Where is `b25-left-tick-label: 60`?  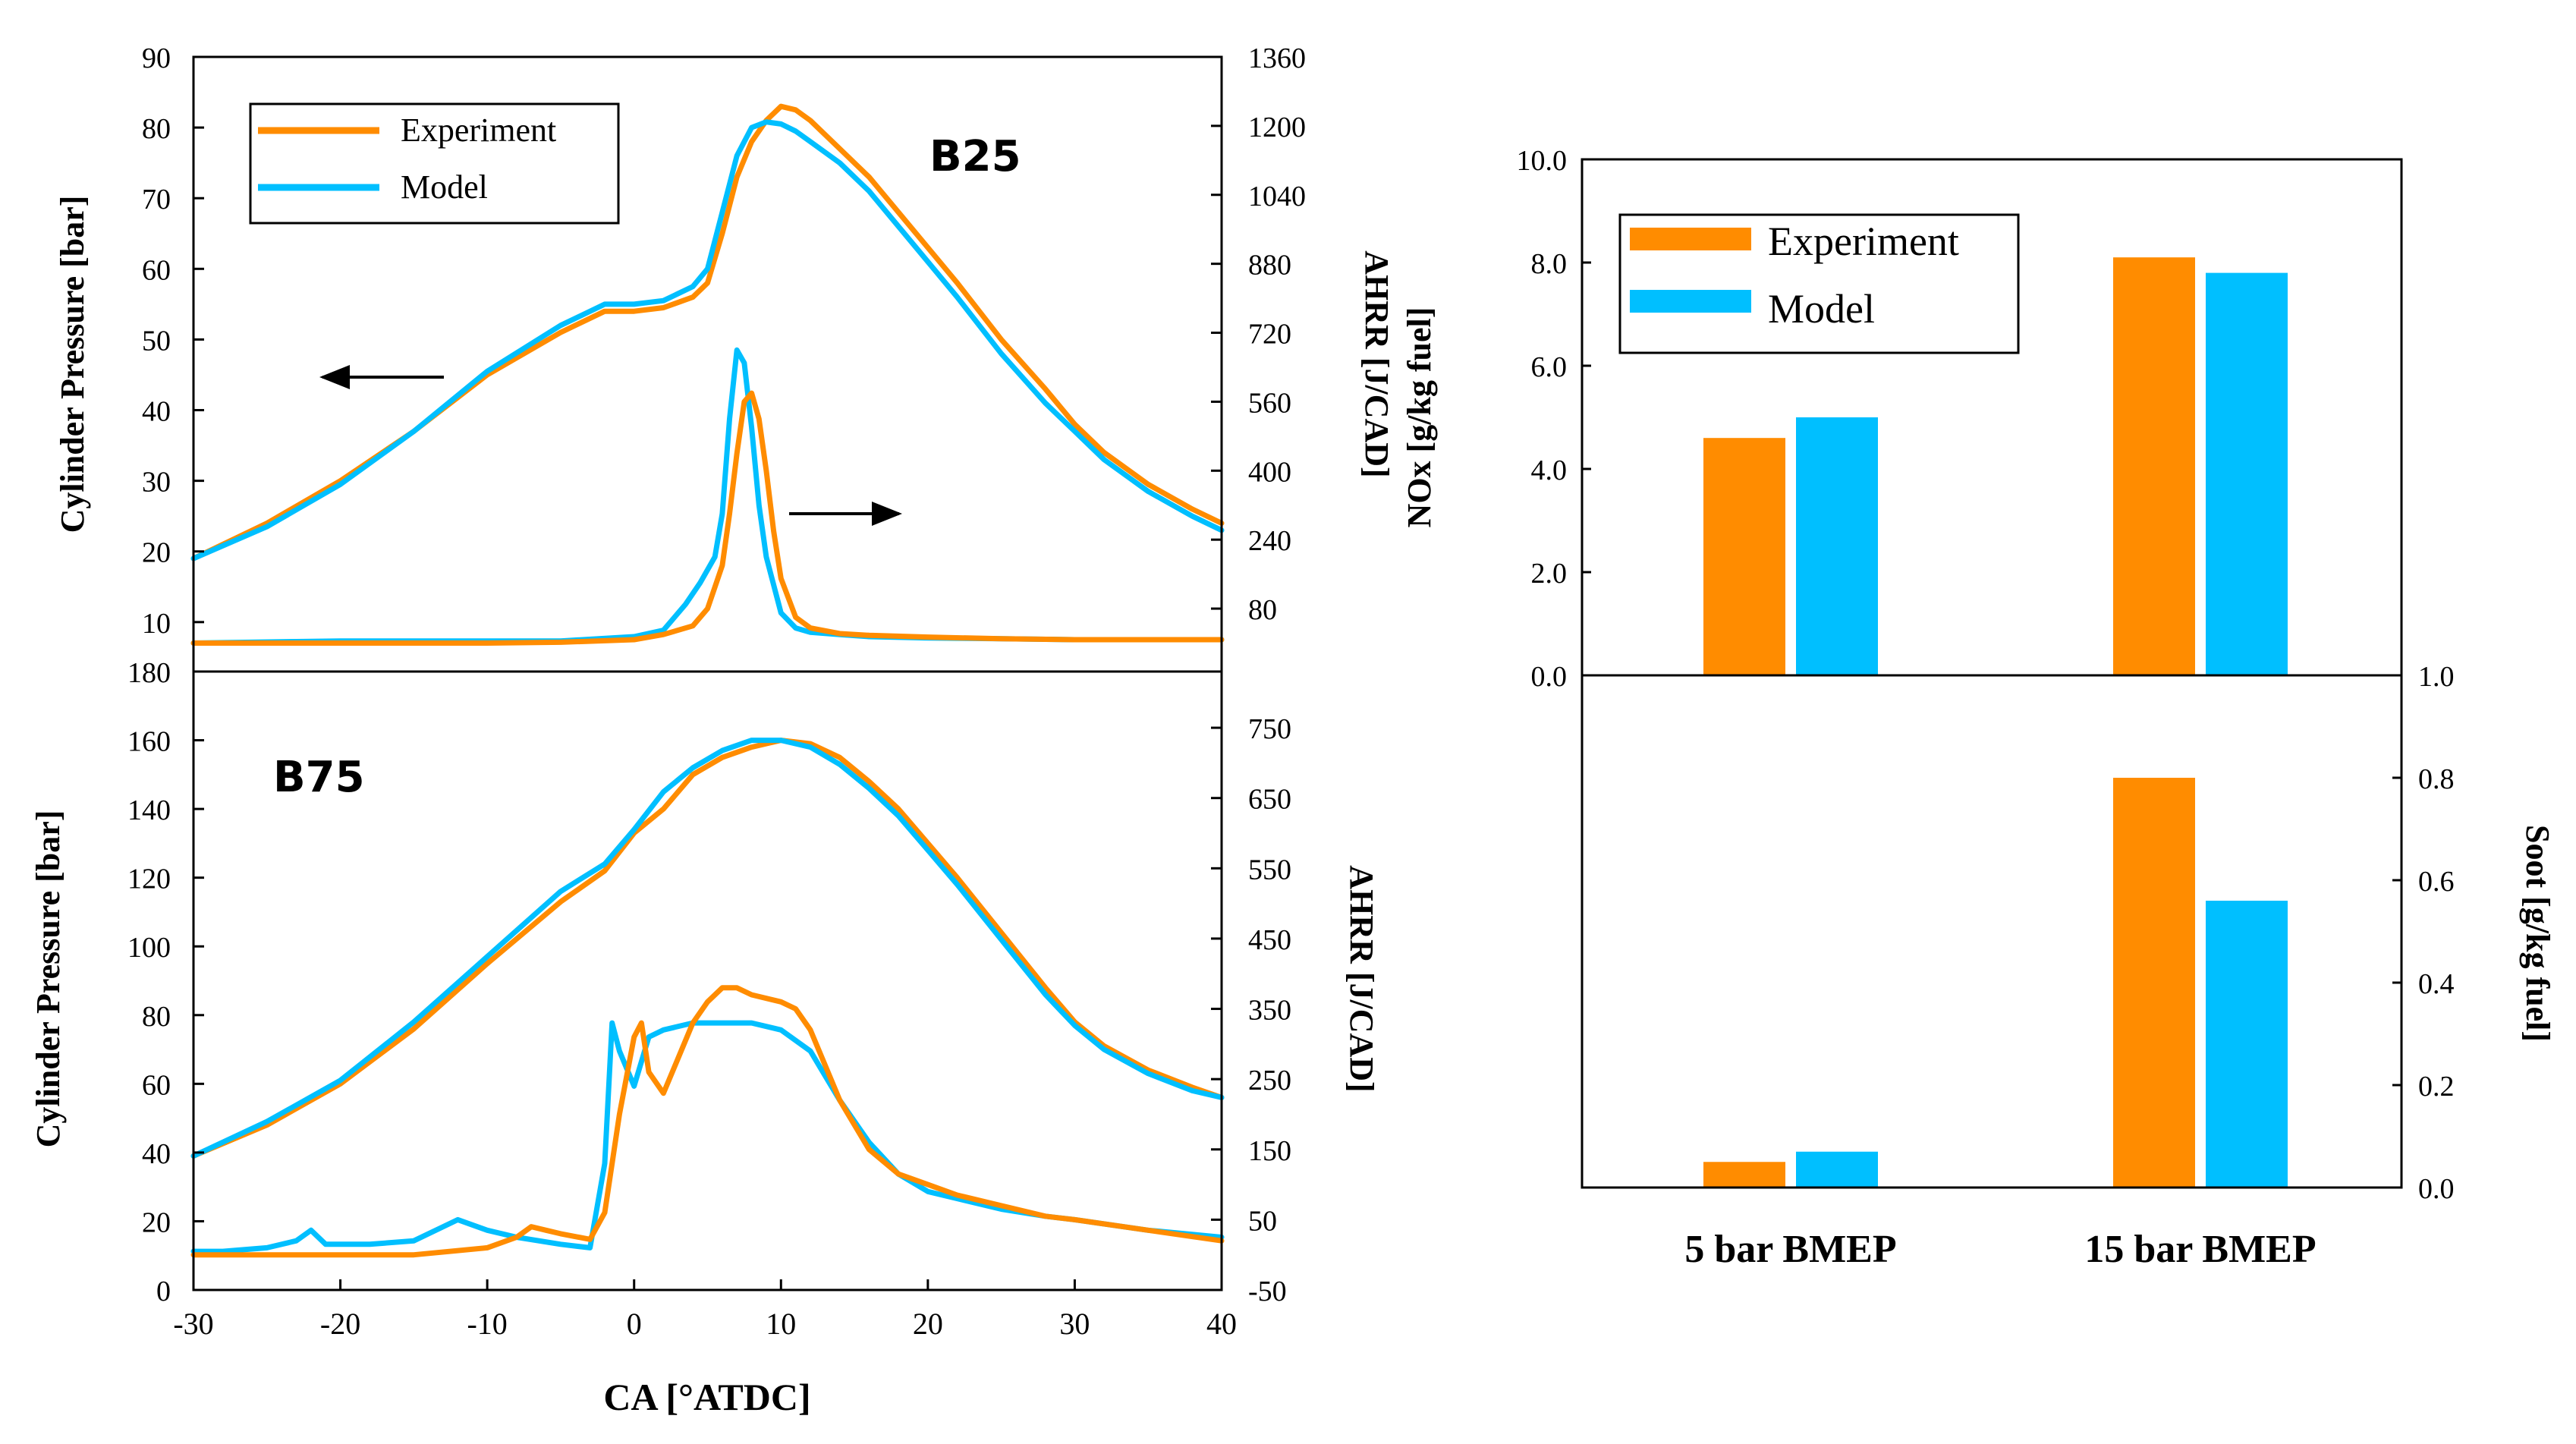 b25-left-tick-label: 60 is located at coordinates (156, 270).